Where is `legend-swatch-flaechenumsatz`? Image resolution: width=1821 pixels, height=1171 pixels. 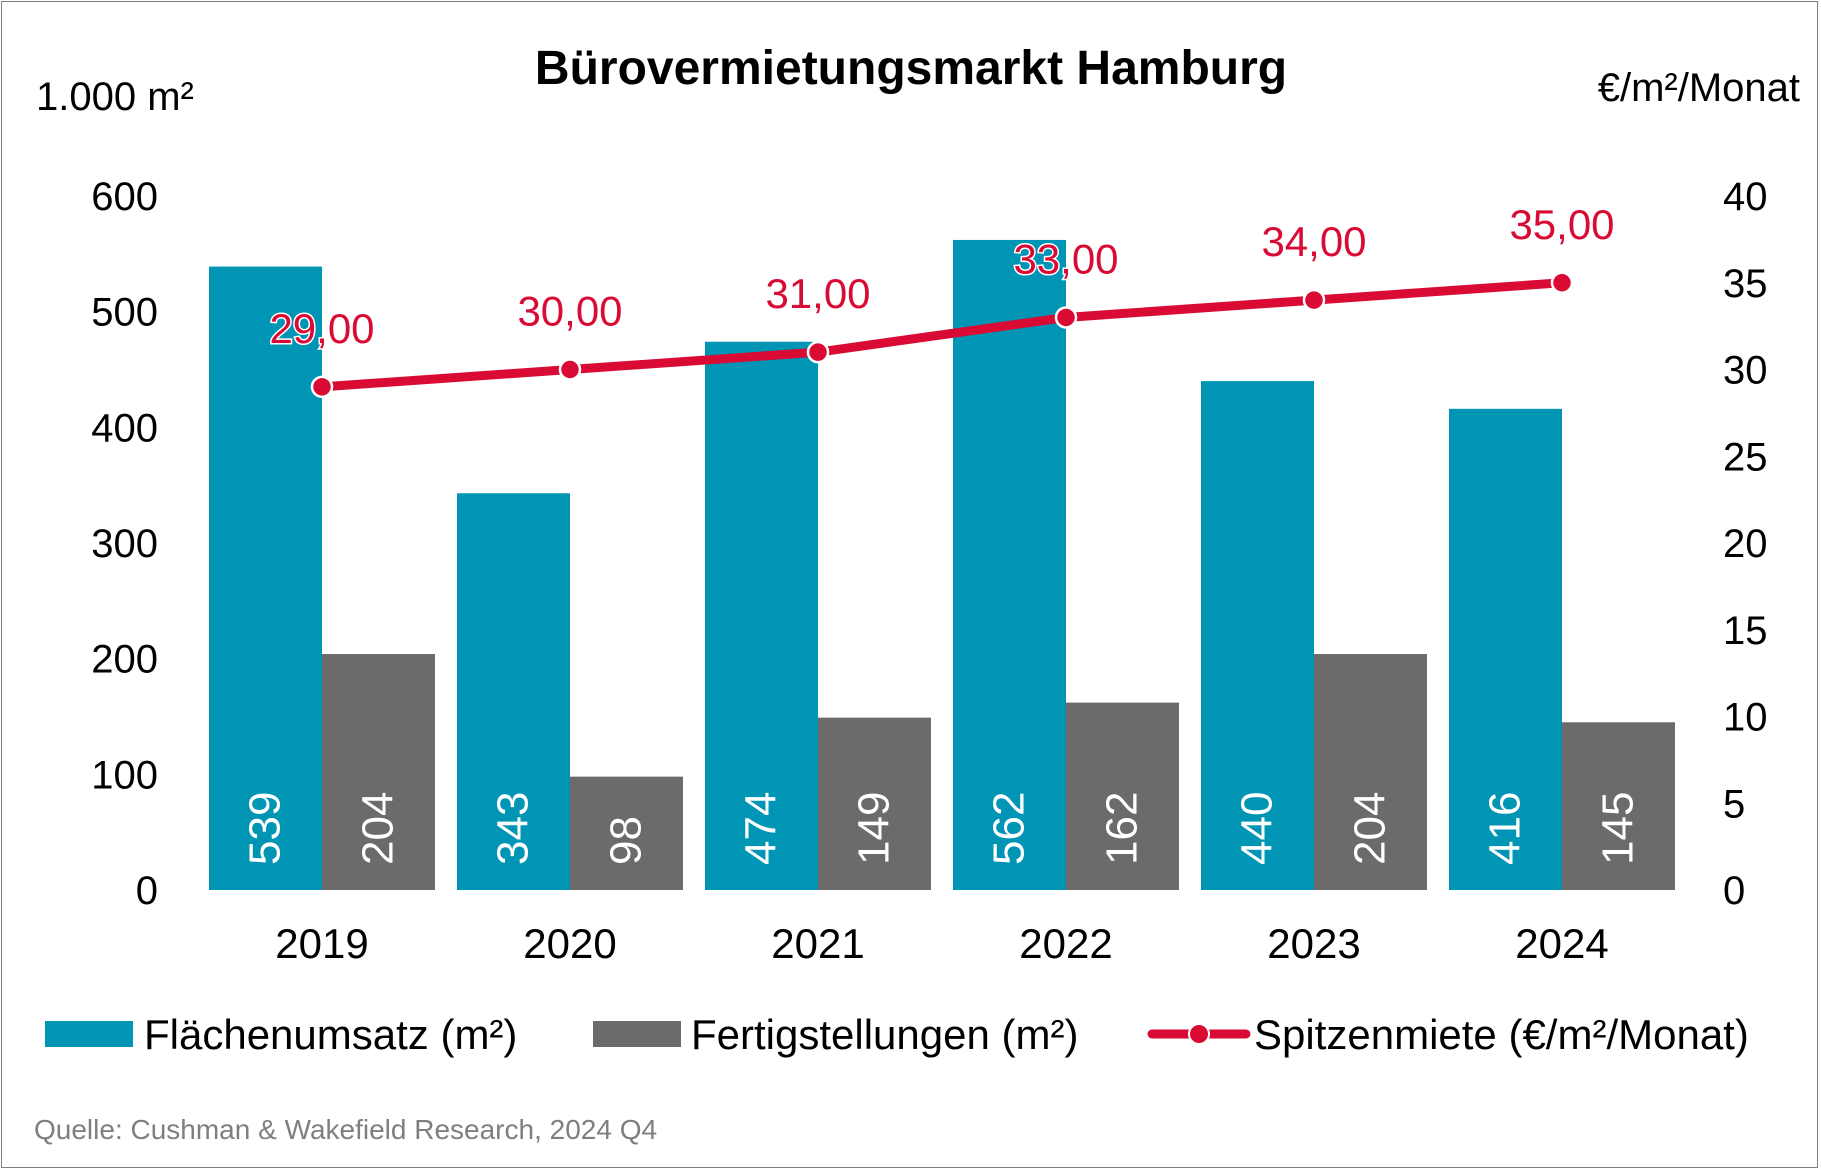
legend-swatch-flaechenumsatz is located at coordinates (89, 1034).